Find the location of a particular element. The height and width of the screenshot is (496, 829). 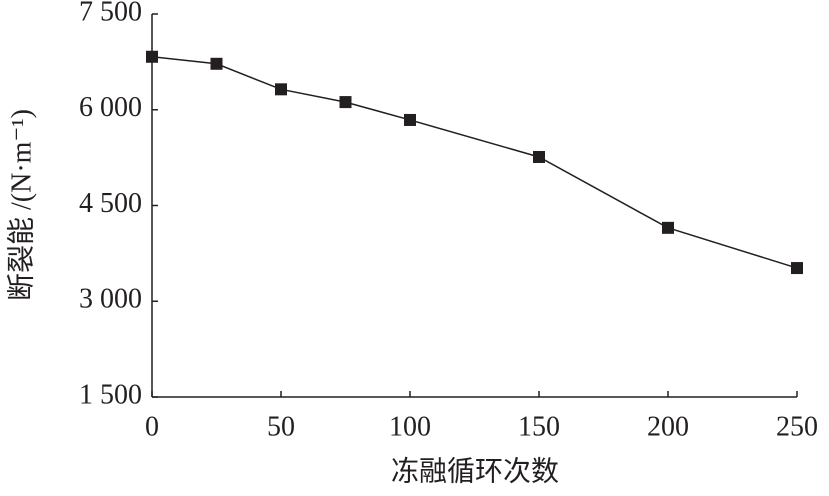

x-tick-label: 150 is located at coordinates (539, 426).